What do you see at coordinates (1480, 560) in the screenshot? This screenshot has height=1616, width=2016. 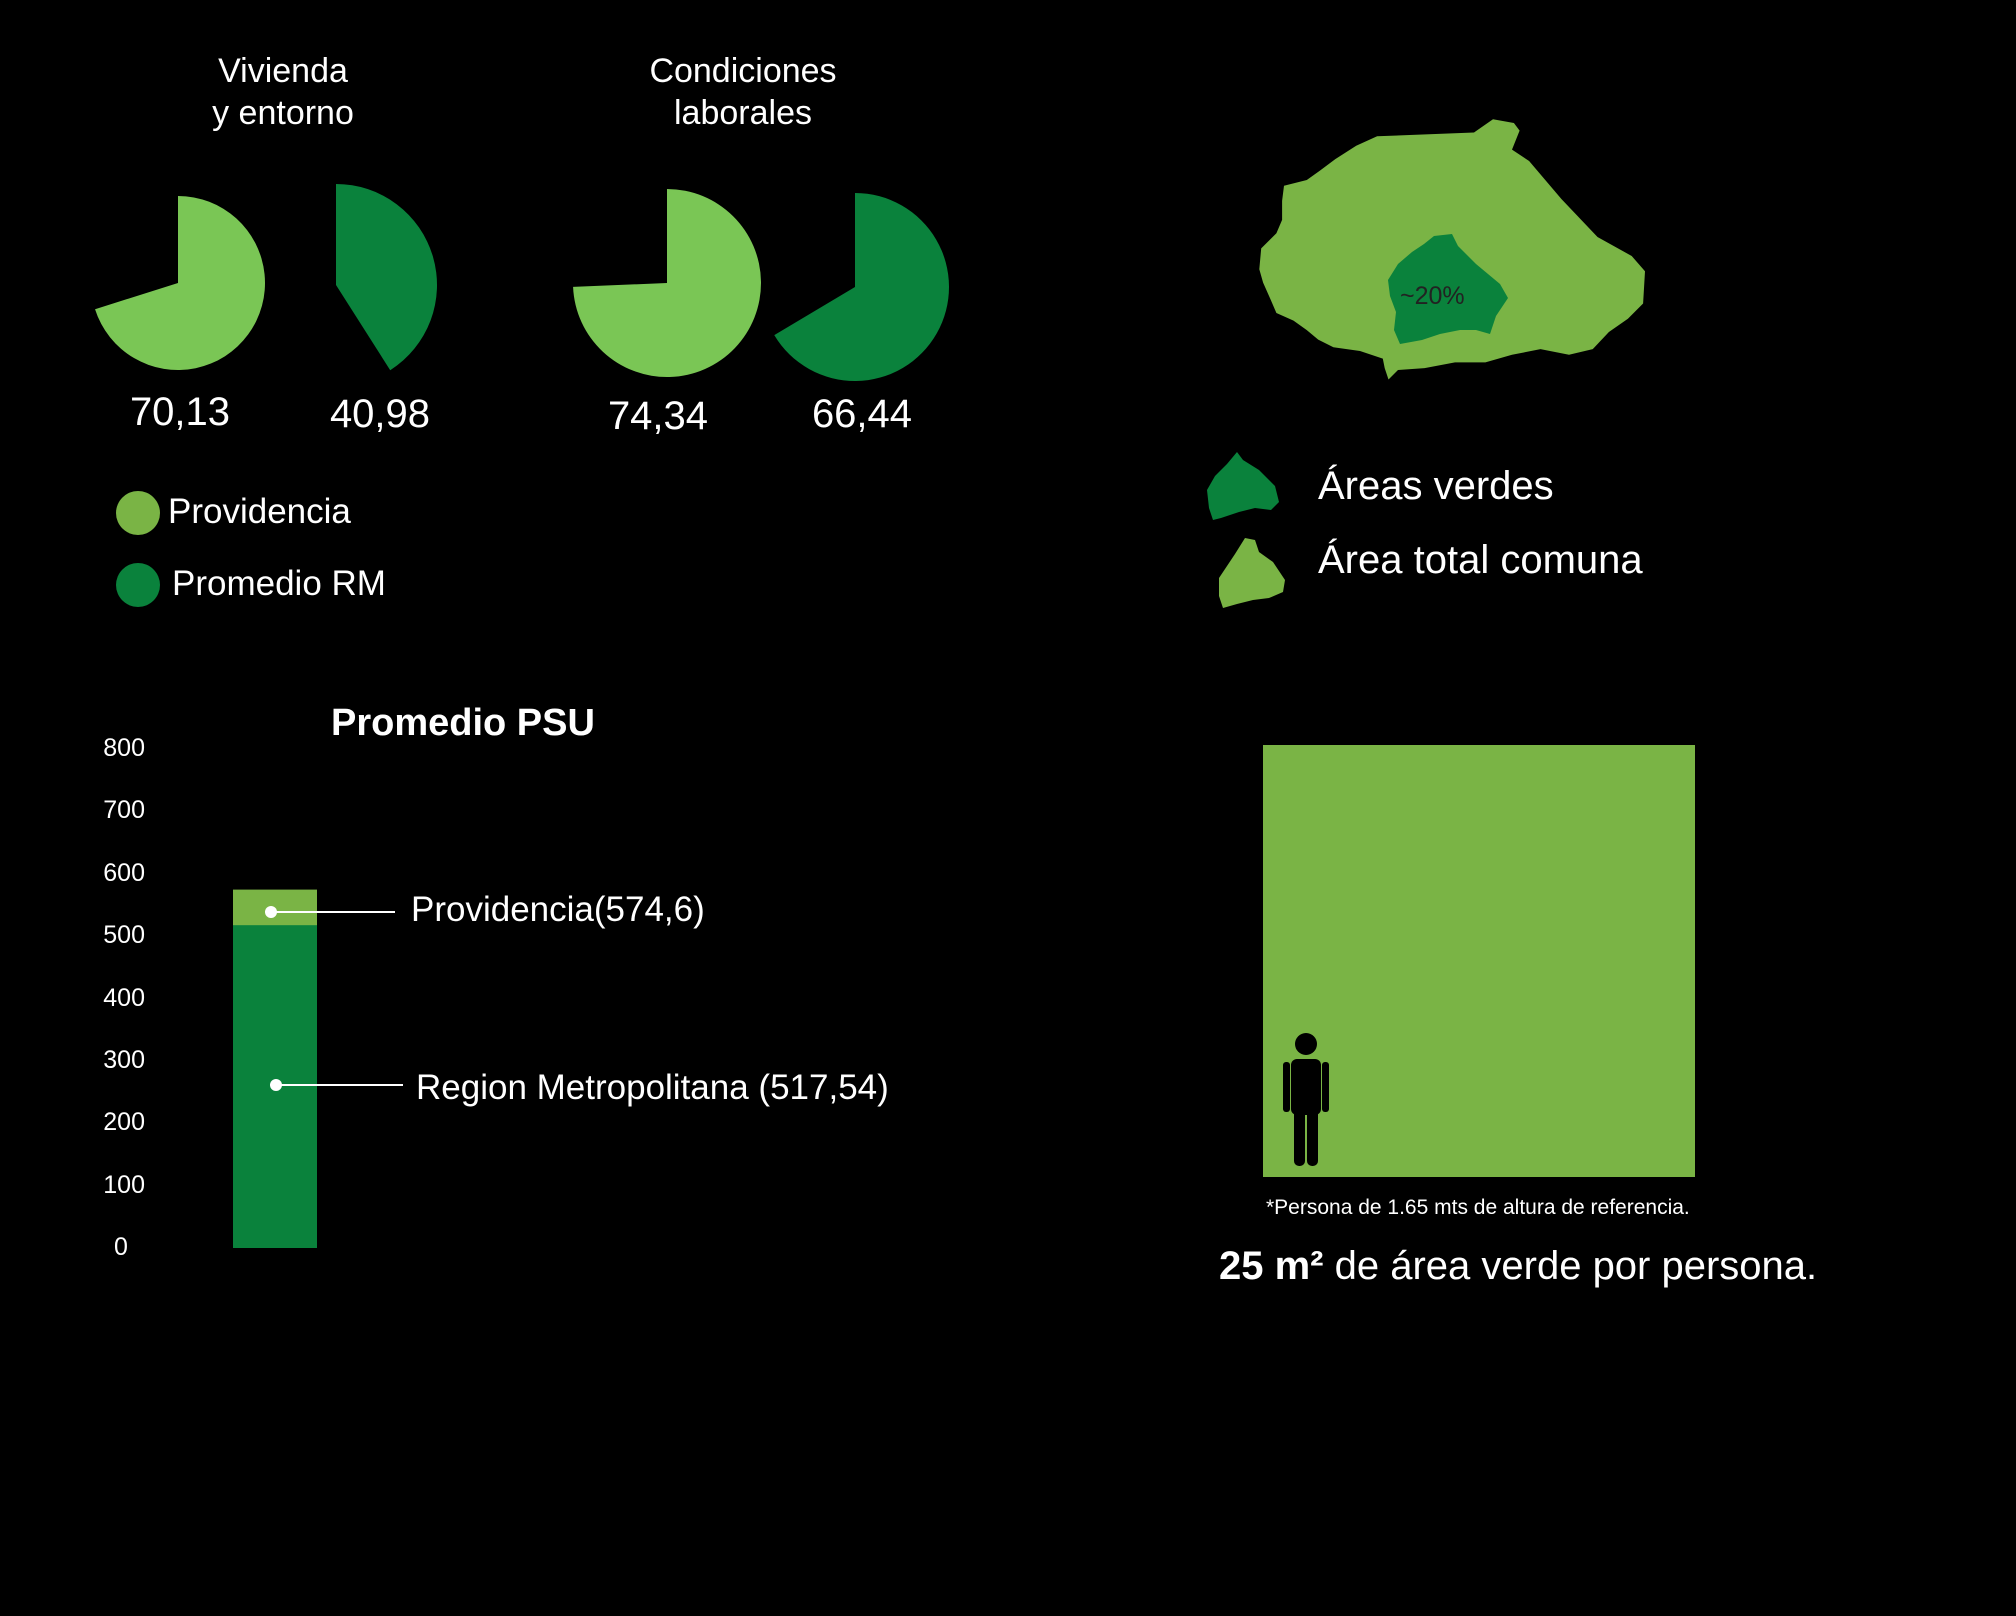 I see `legend-label-total-area: Área total comuna` at bounding box center [1480, 560].